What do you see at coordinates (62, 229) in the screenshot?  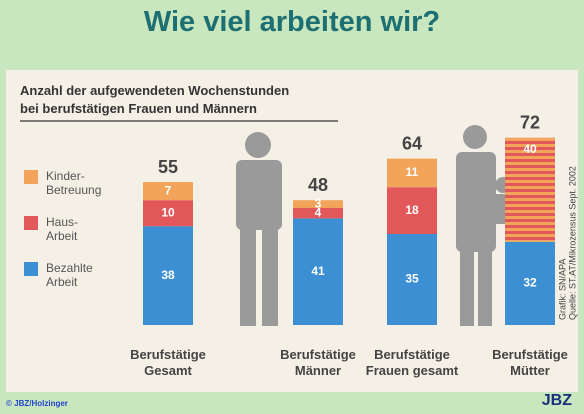 I see `legend-label: Haus-Arbeit` at bounding box center [62, 229].